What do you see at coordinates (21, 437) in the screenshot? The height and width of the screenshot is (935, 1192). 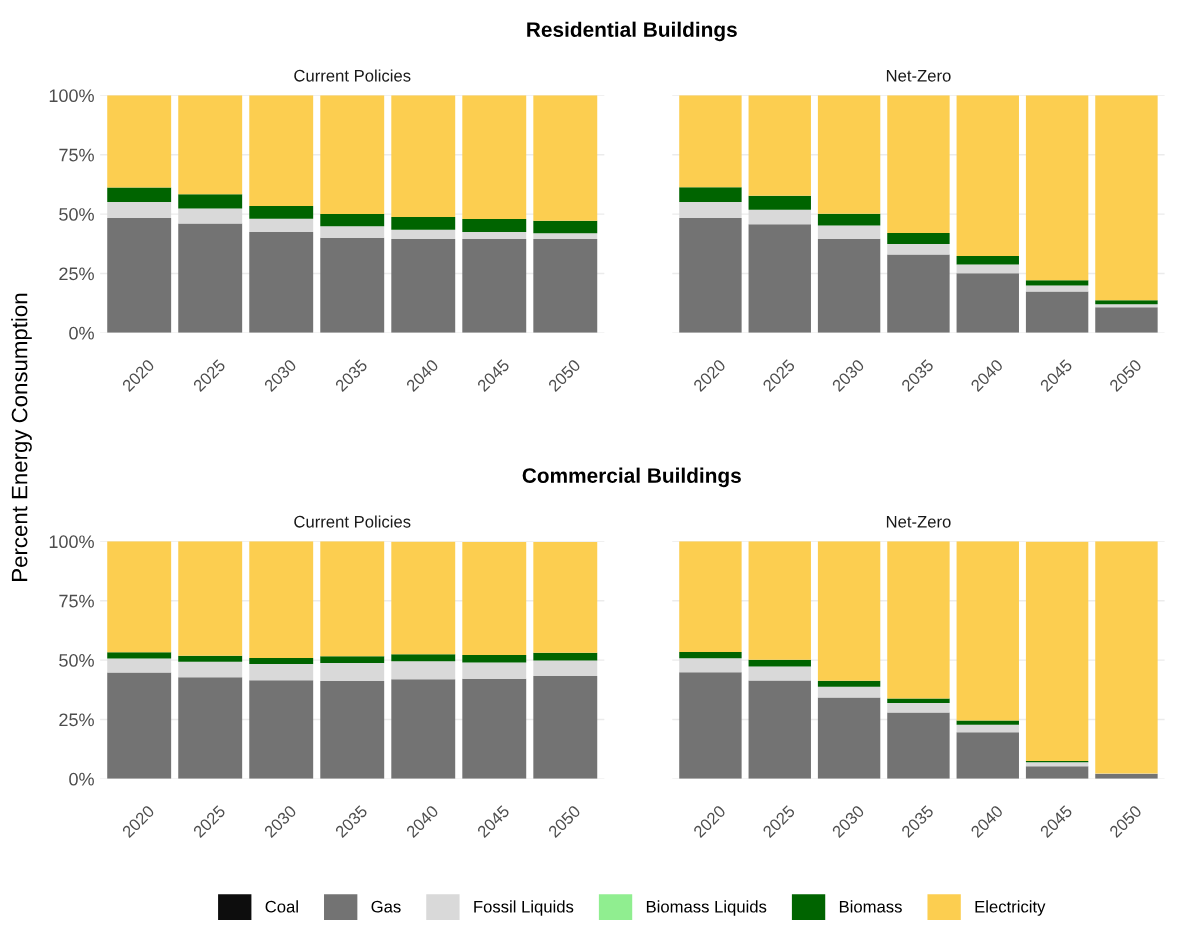 I see `y-axis-title: Percent Energy Consumption` at bounding box center [21, 437].